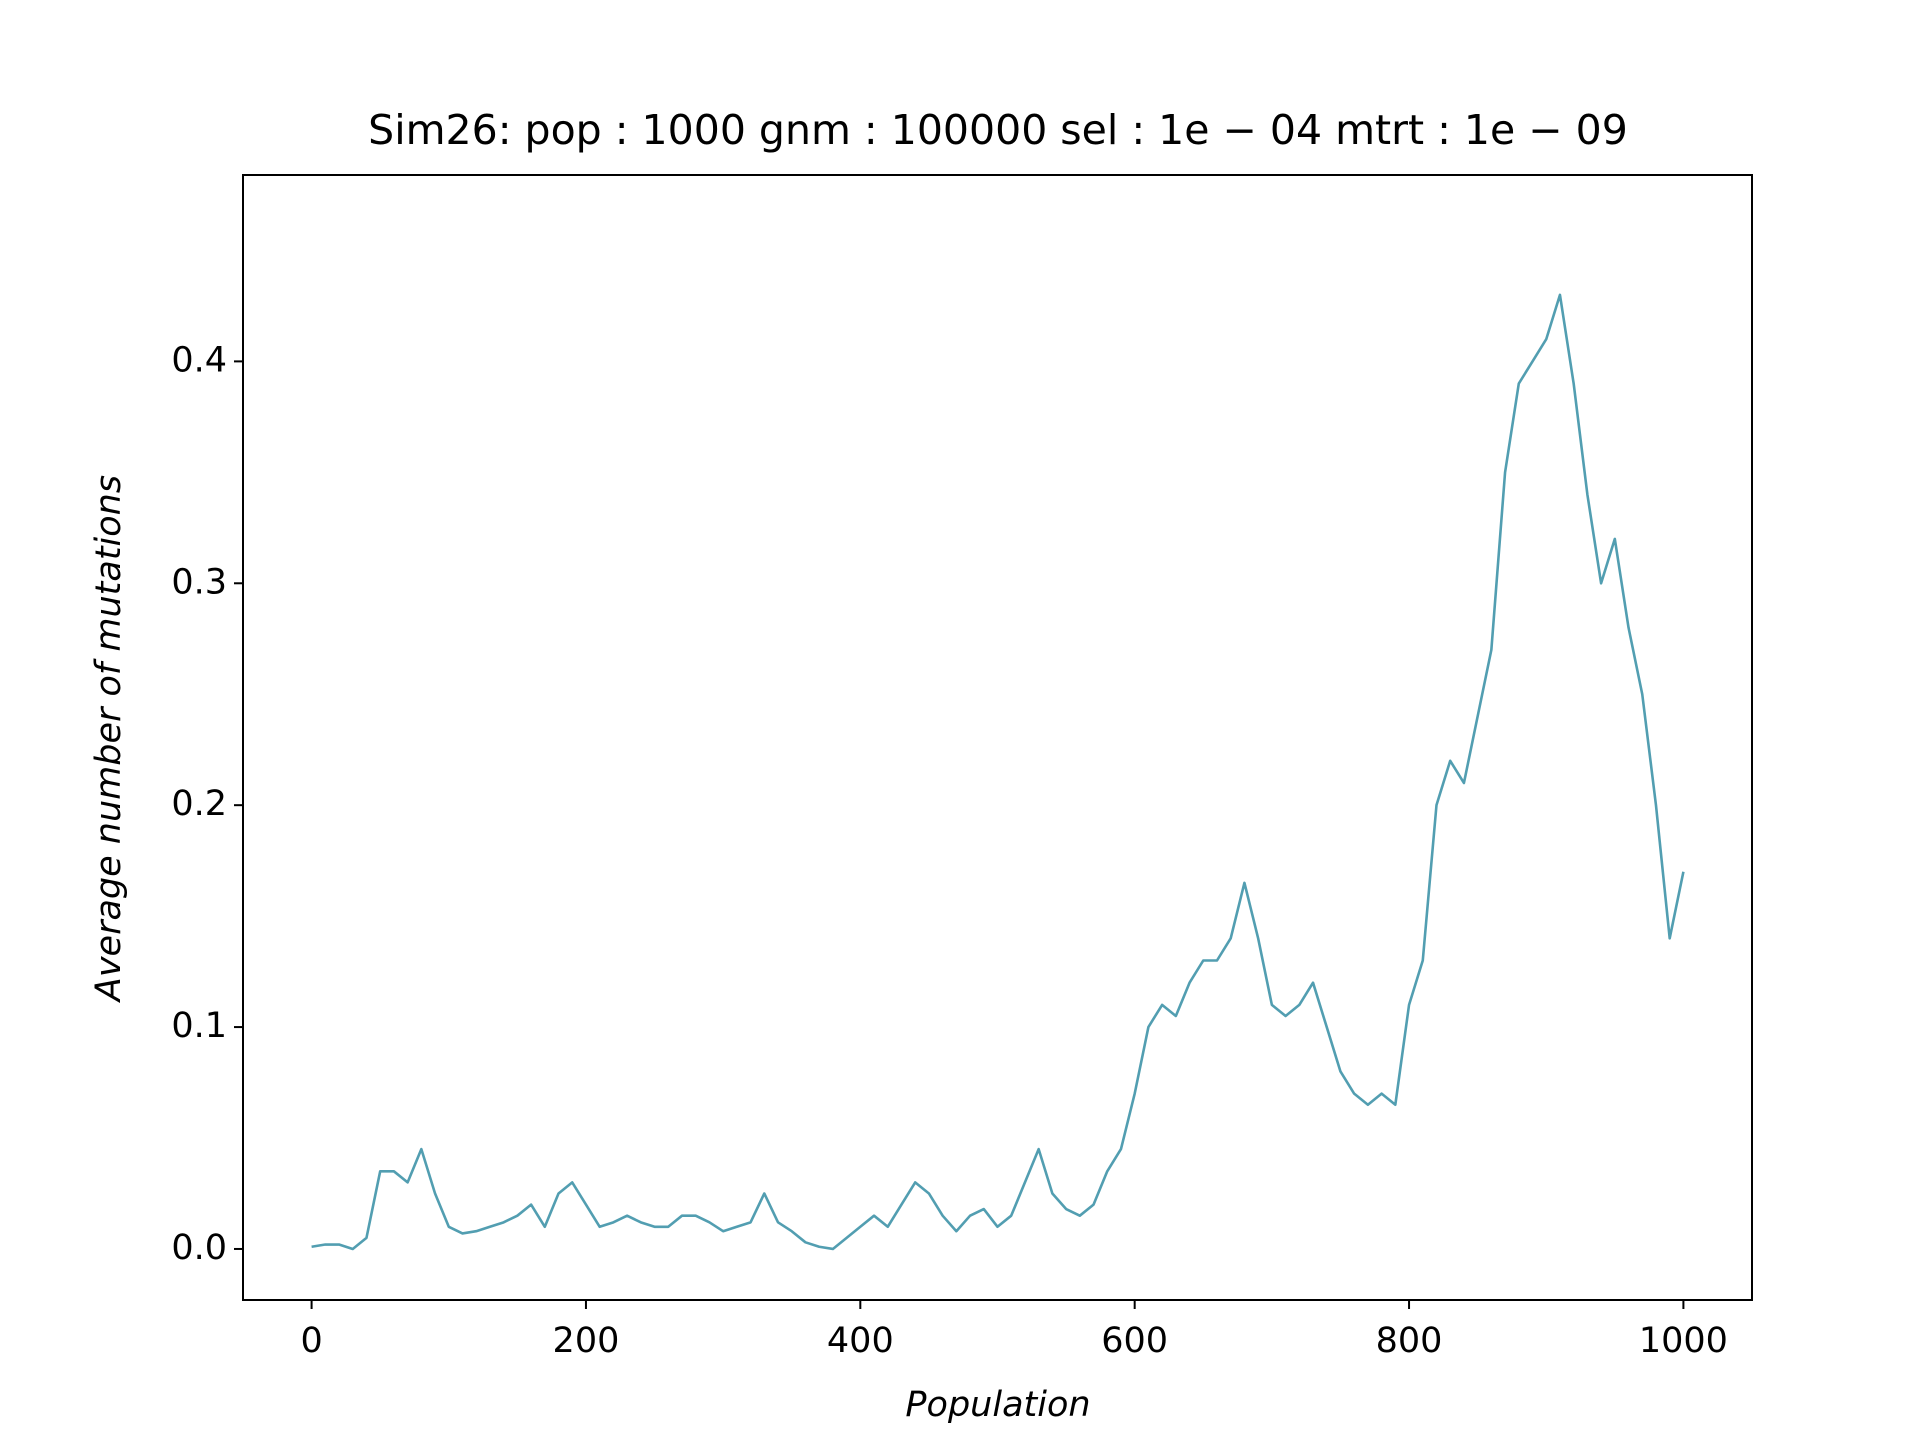 The width and height of the screenshot is (1920, 1440). Describe the element at coordinates (109, 739) in the screenshot. I see `y-axis-label: Average number of mutations` at that location.